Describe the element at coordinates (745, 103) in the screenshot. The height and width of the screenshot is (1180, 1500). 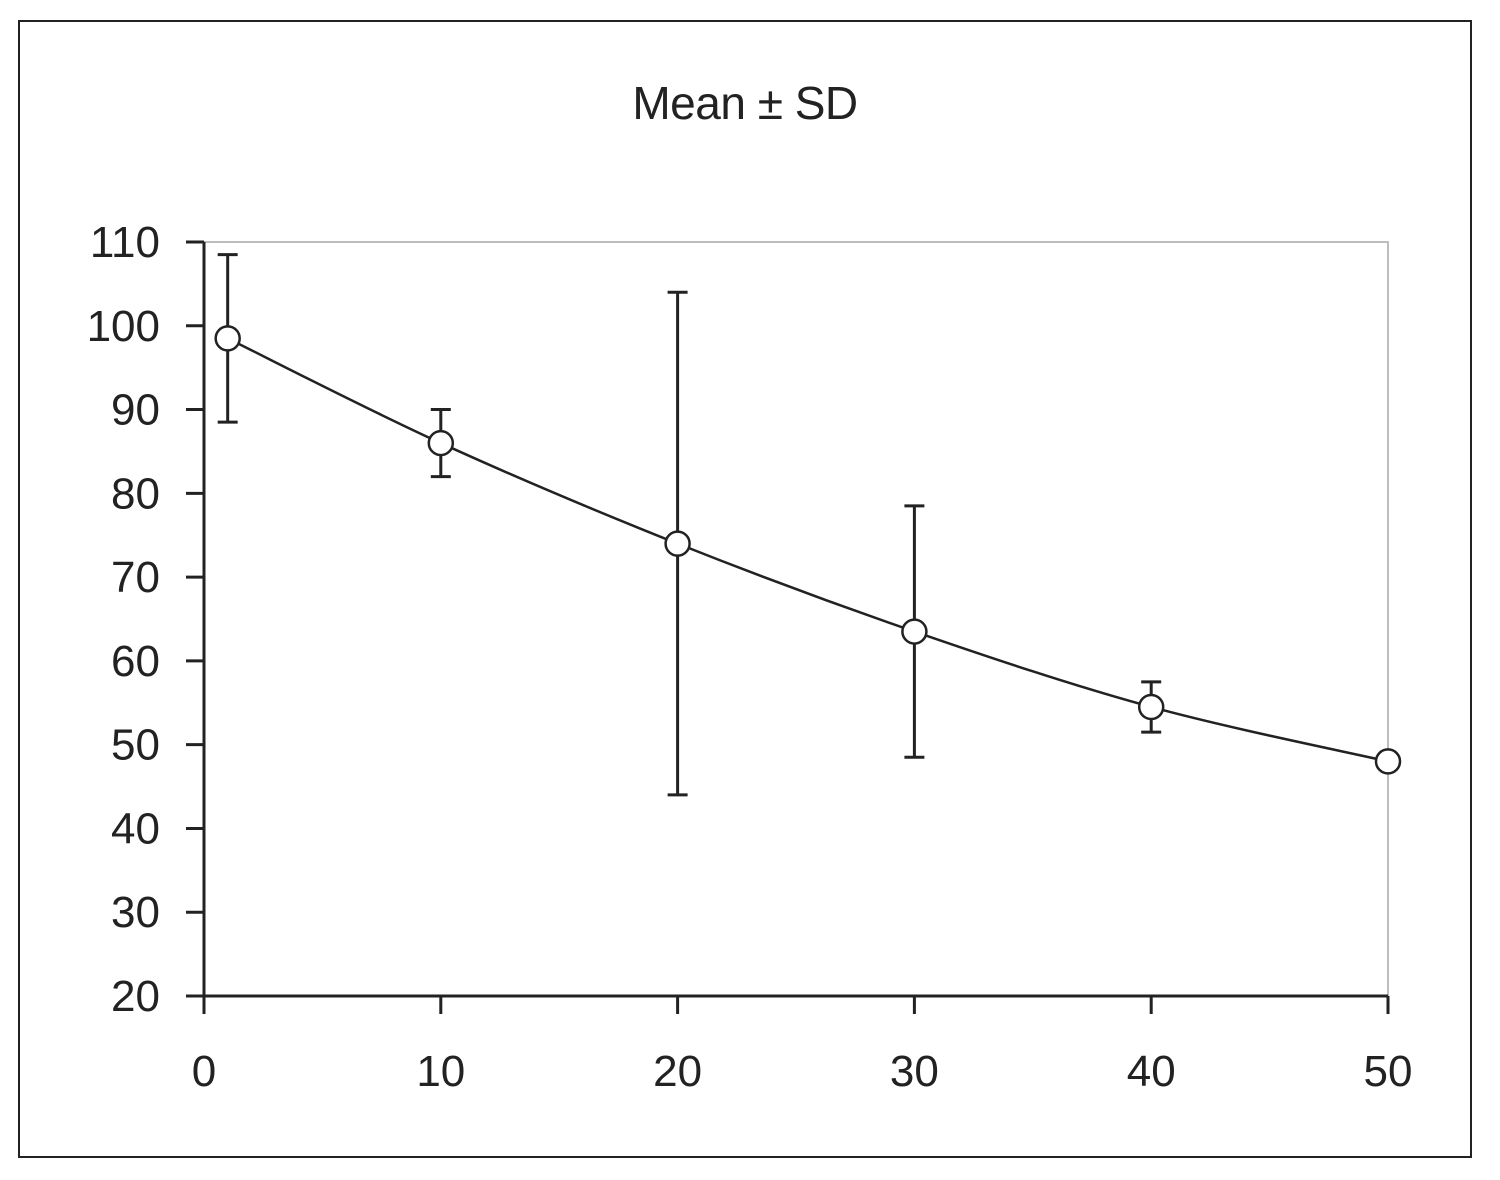
I see `chart-title: Mean ± SD` at that location.